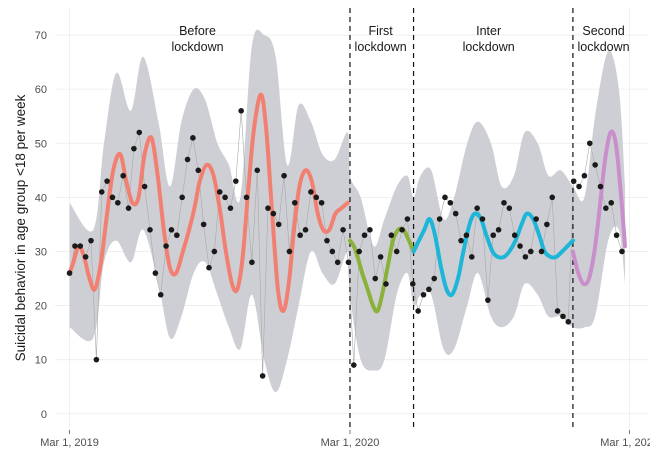 Image resolution: width=650 pixels, height=452 pixels. What do you see at coordinates (488, 31) in the screenshot?
I see `phase-label-line1: Inter` at bounding box center [488, 31].